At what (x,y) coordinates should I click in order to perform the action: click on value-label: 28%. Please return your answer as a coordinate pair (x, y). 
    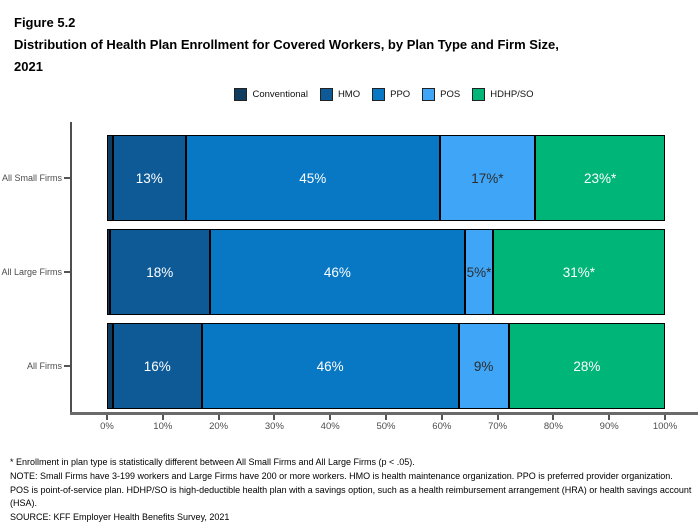
    Looking at the image, I should click on (587, 366).